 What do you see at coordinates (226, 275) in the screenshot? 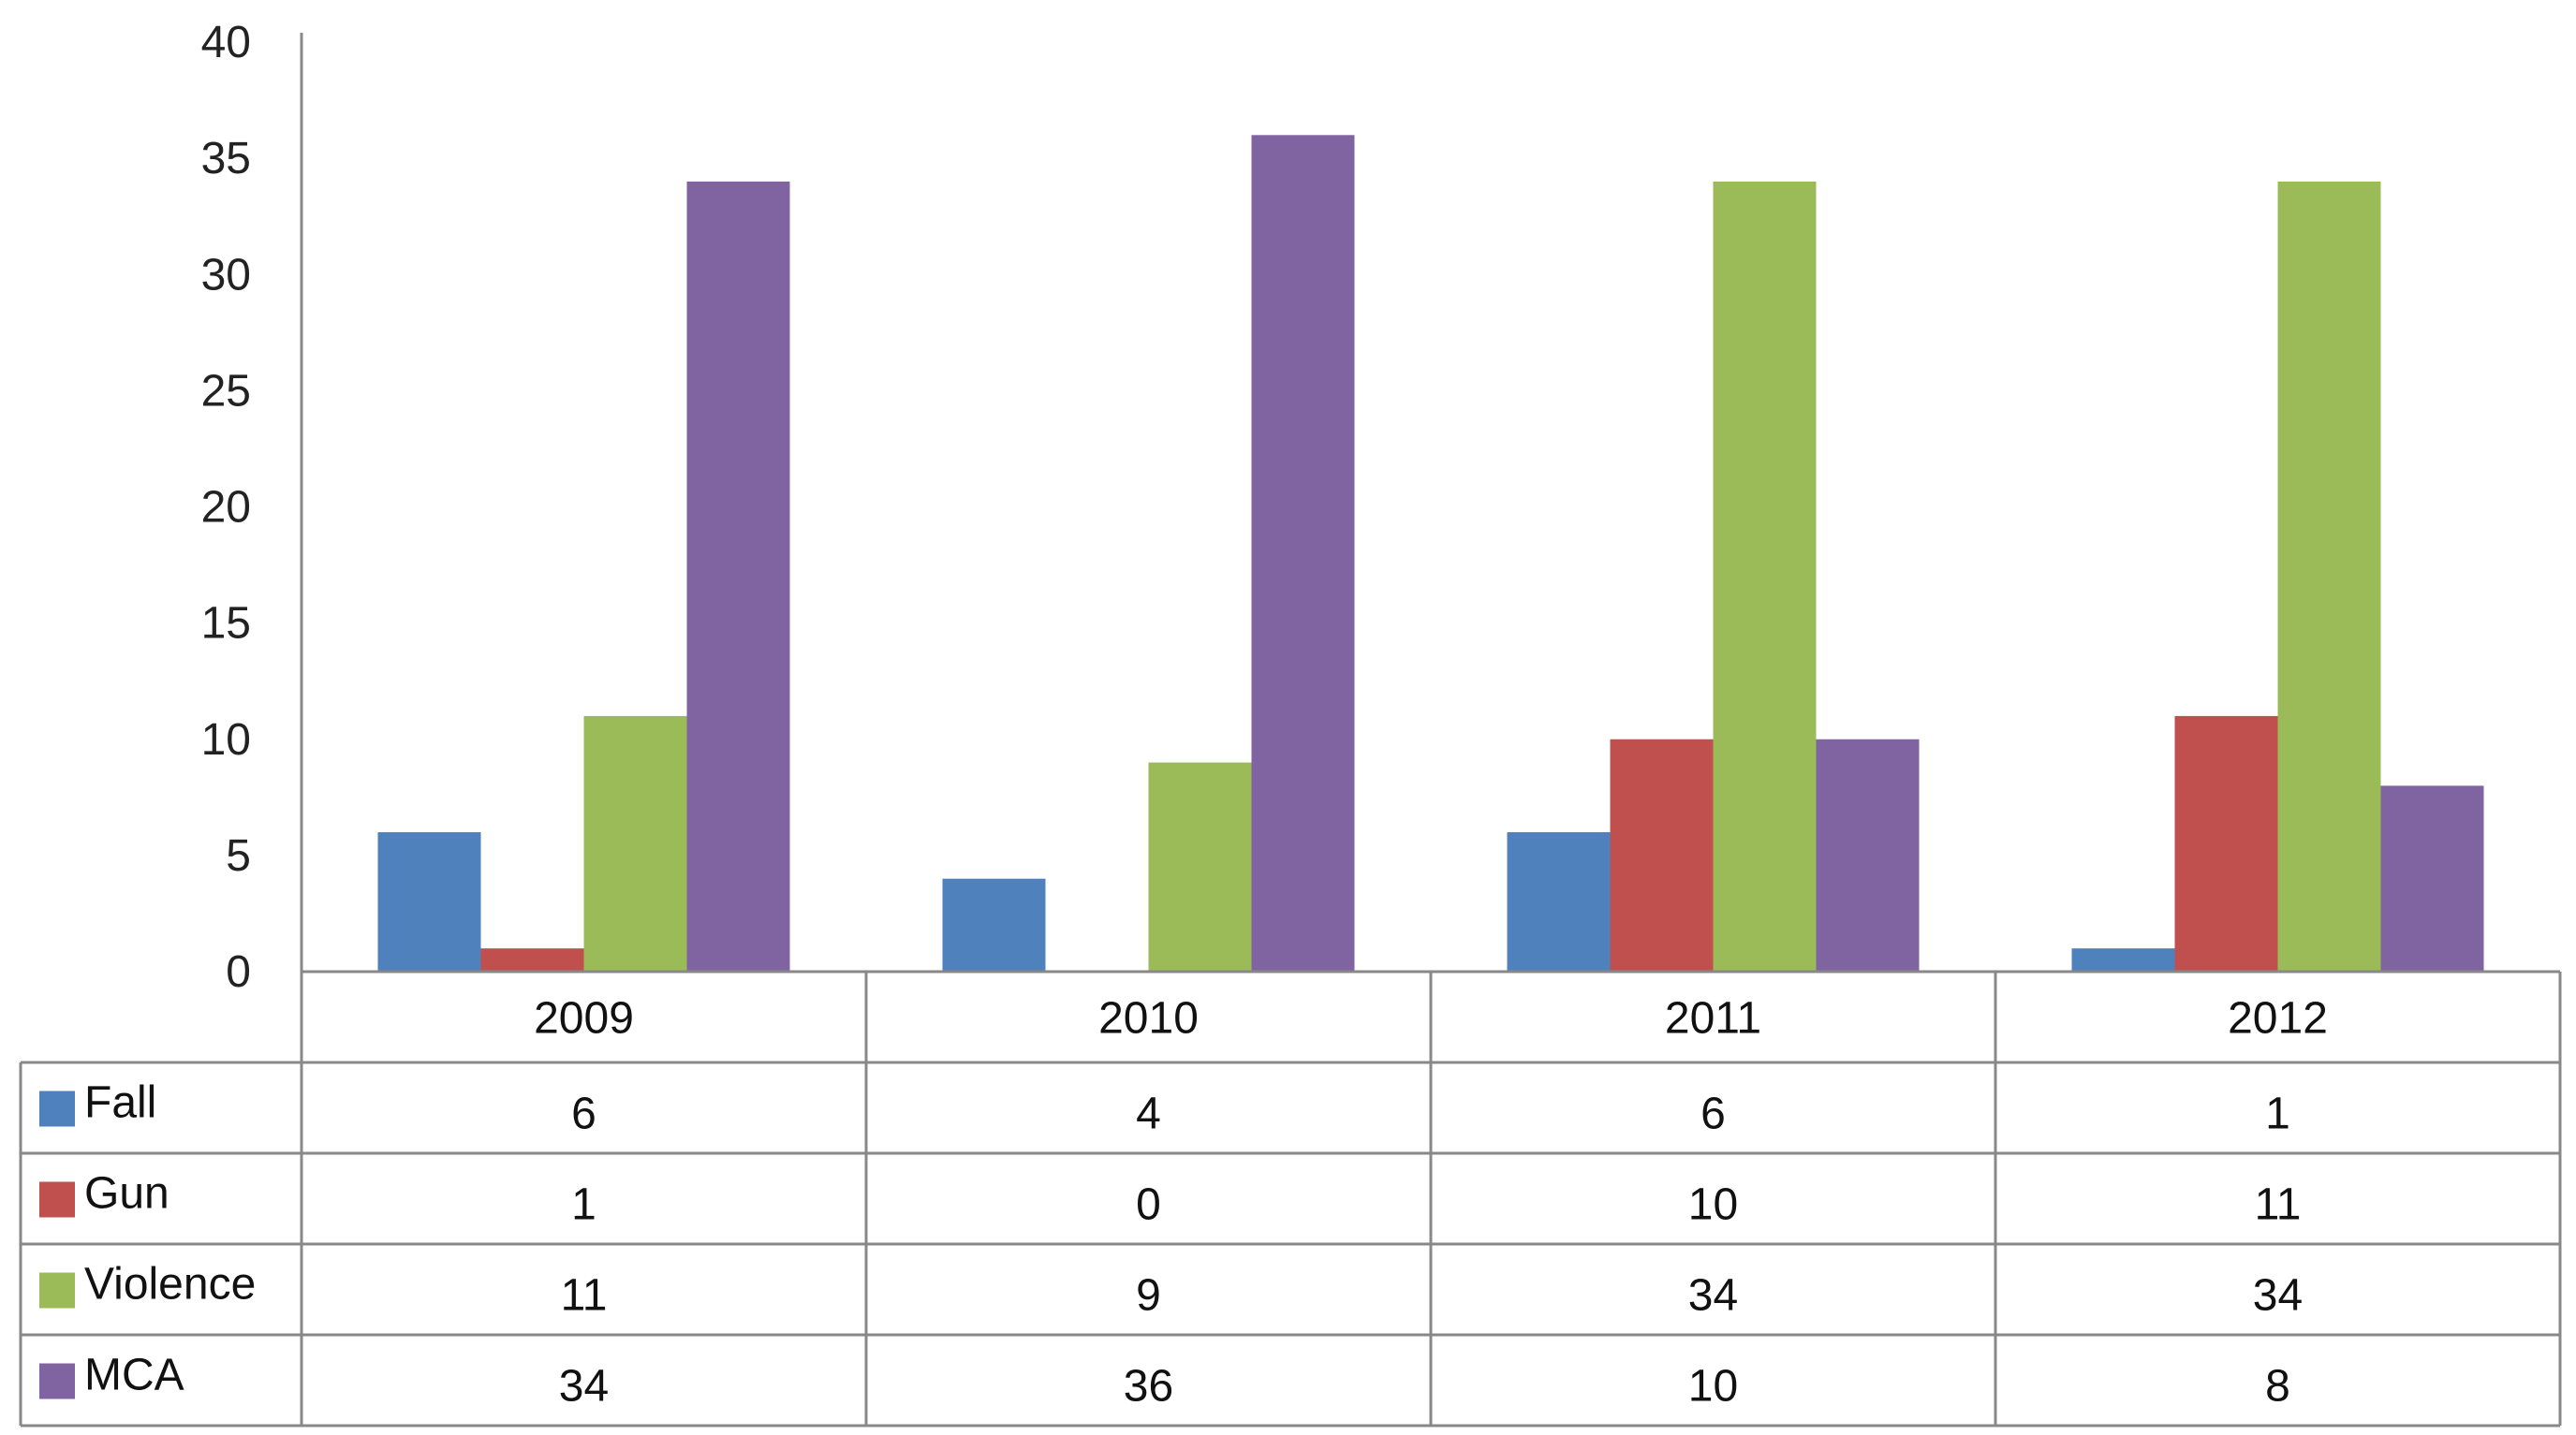
I see `y-tick-label: 30` at bounding box center [226, 275].